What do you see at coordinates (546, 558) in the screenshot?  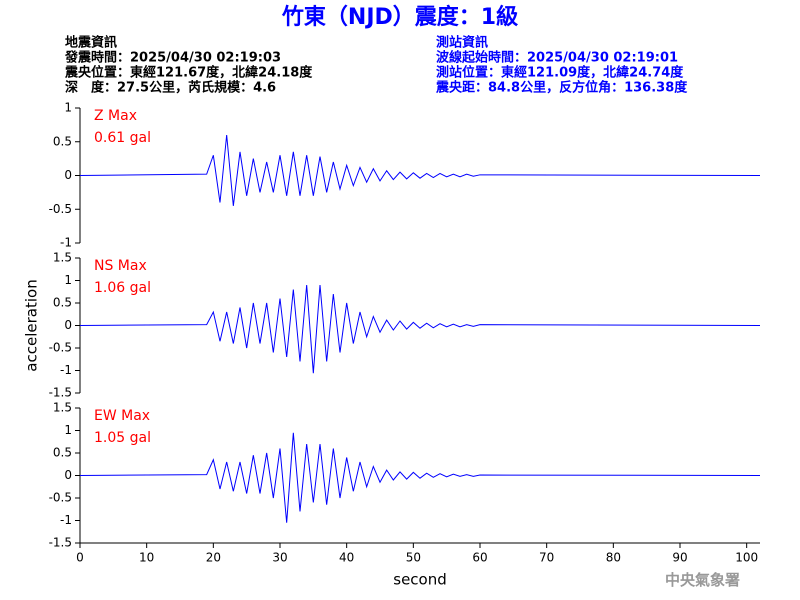 I see `x-tick-label: 70` at bounding box center [546, 558].